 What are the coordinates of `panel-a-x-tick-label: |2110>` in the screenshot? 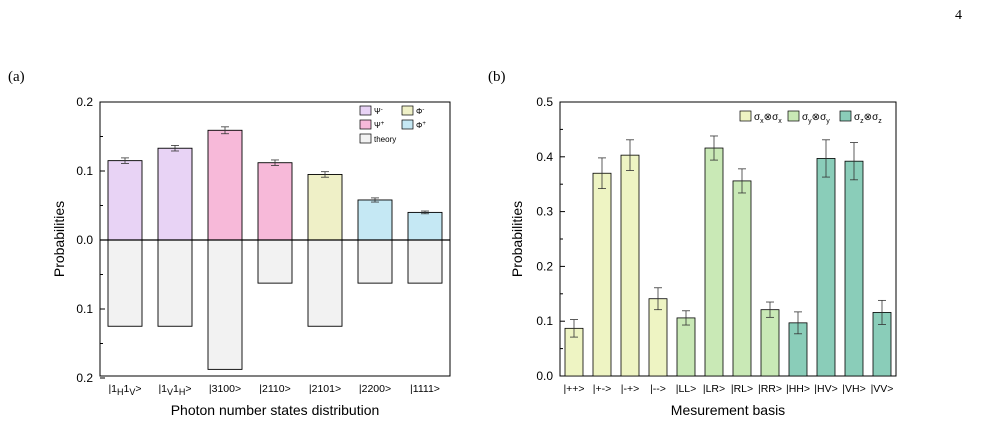 It's located at (274, 389).